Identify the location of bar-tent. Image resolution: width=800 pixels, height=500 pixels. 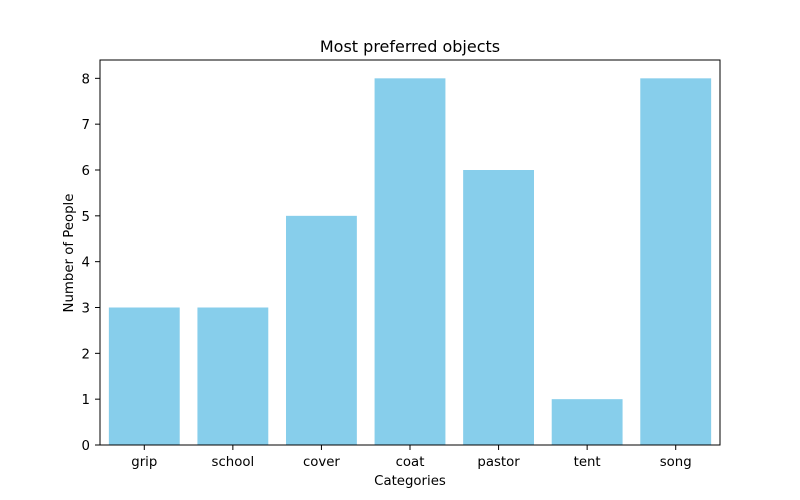
(587, 422).